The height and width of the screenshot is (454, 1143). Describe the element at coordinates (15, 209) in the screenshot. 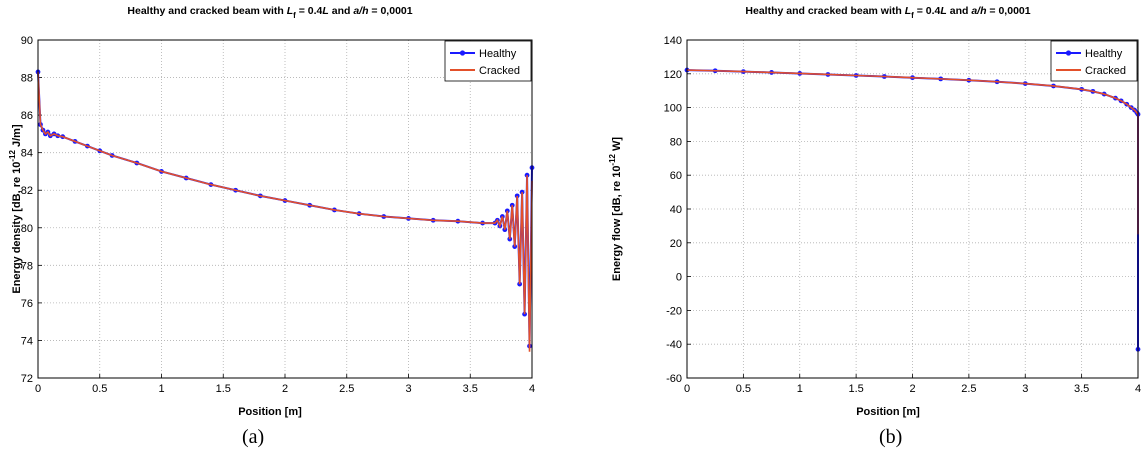

I see `y-axis-label: Energy density [dB, re 10-12 J/m]` at that location.